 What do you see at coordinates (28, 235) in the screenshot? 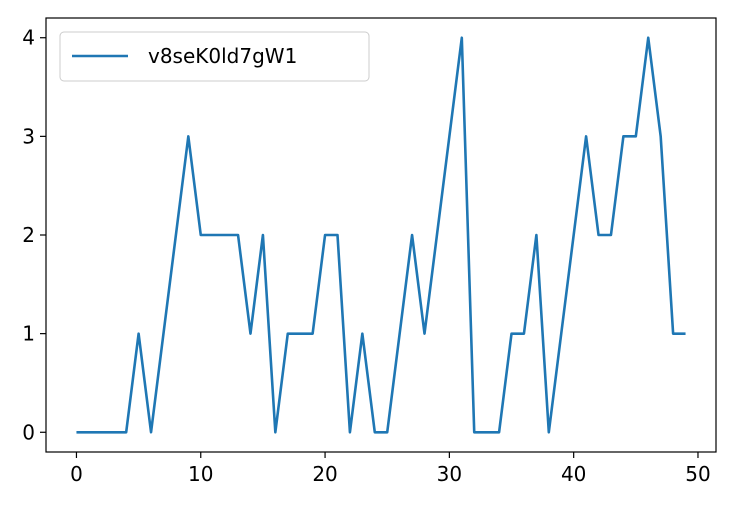
I see `y-tick-label: 2` at bounding box center [28, 235].